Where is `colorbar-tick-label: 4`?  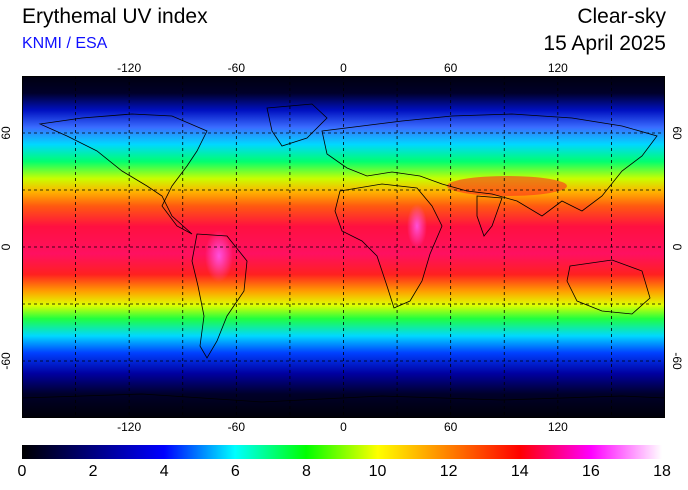 colorbar-tick-label: 4 is located at coordinates (164, 471).